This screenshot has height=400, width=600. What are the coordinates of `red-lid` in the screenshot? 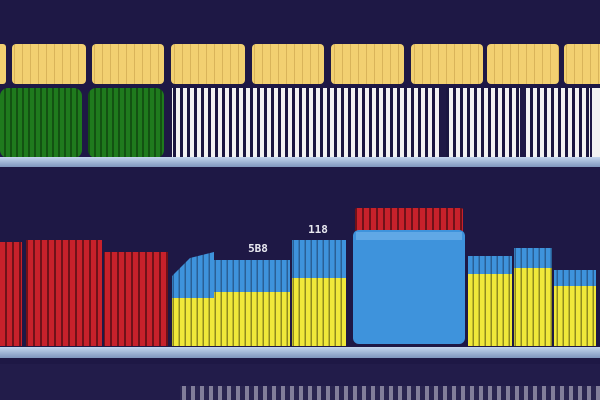 It's located at (409, 220).